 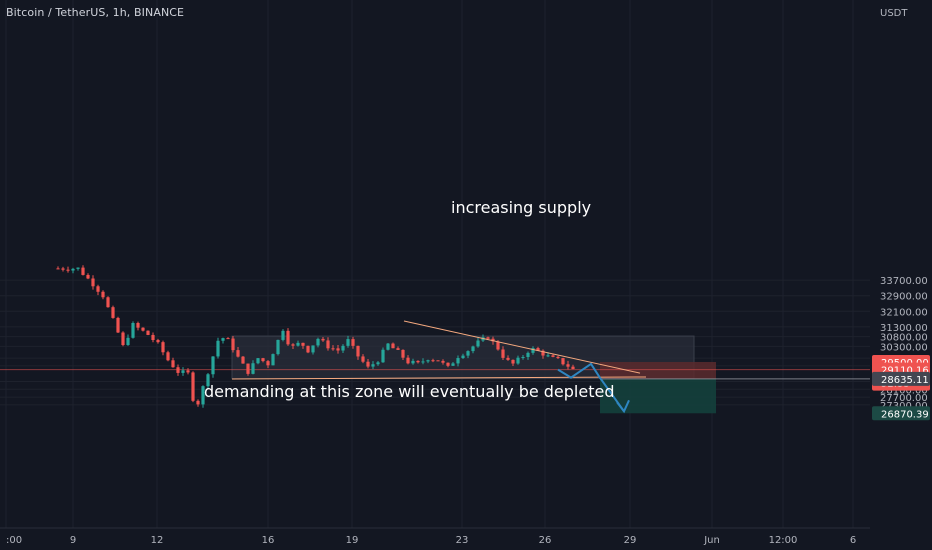 What do you see at coordinates (73, 540) in the screenshot?
I see `time-tick-label: 9` at bounding box center [73, 540].